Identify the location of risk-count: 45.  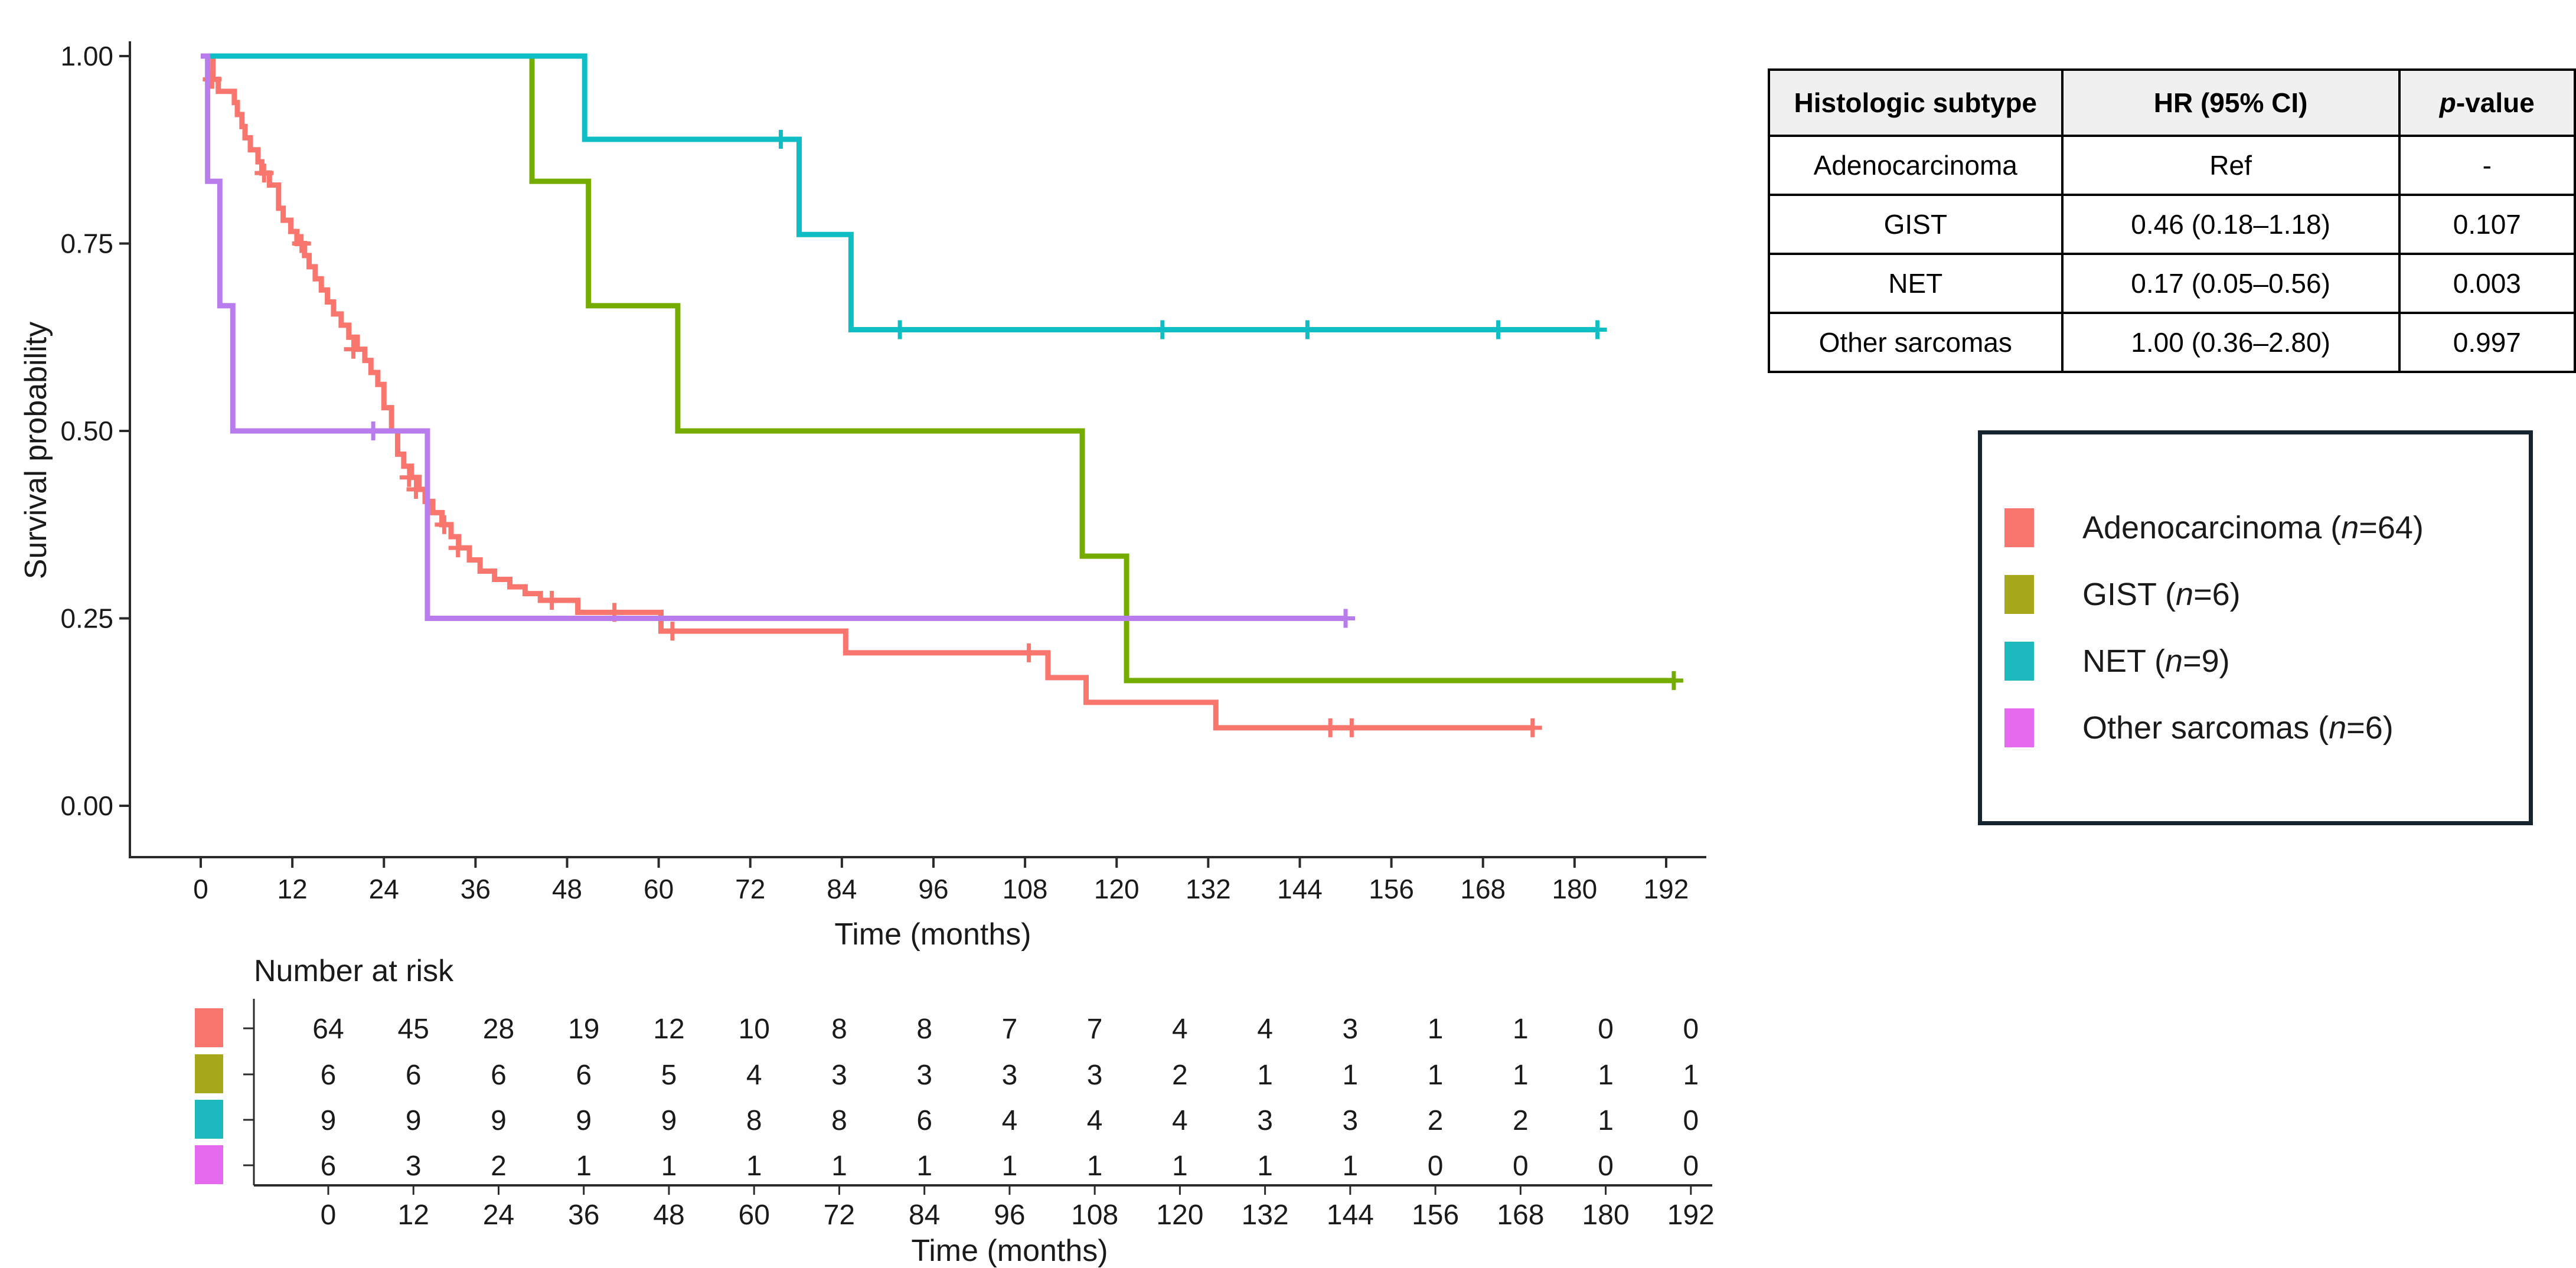
(413, 1029).